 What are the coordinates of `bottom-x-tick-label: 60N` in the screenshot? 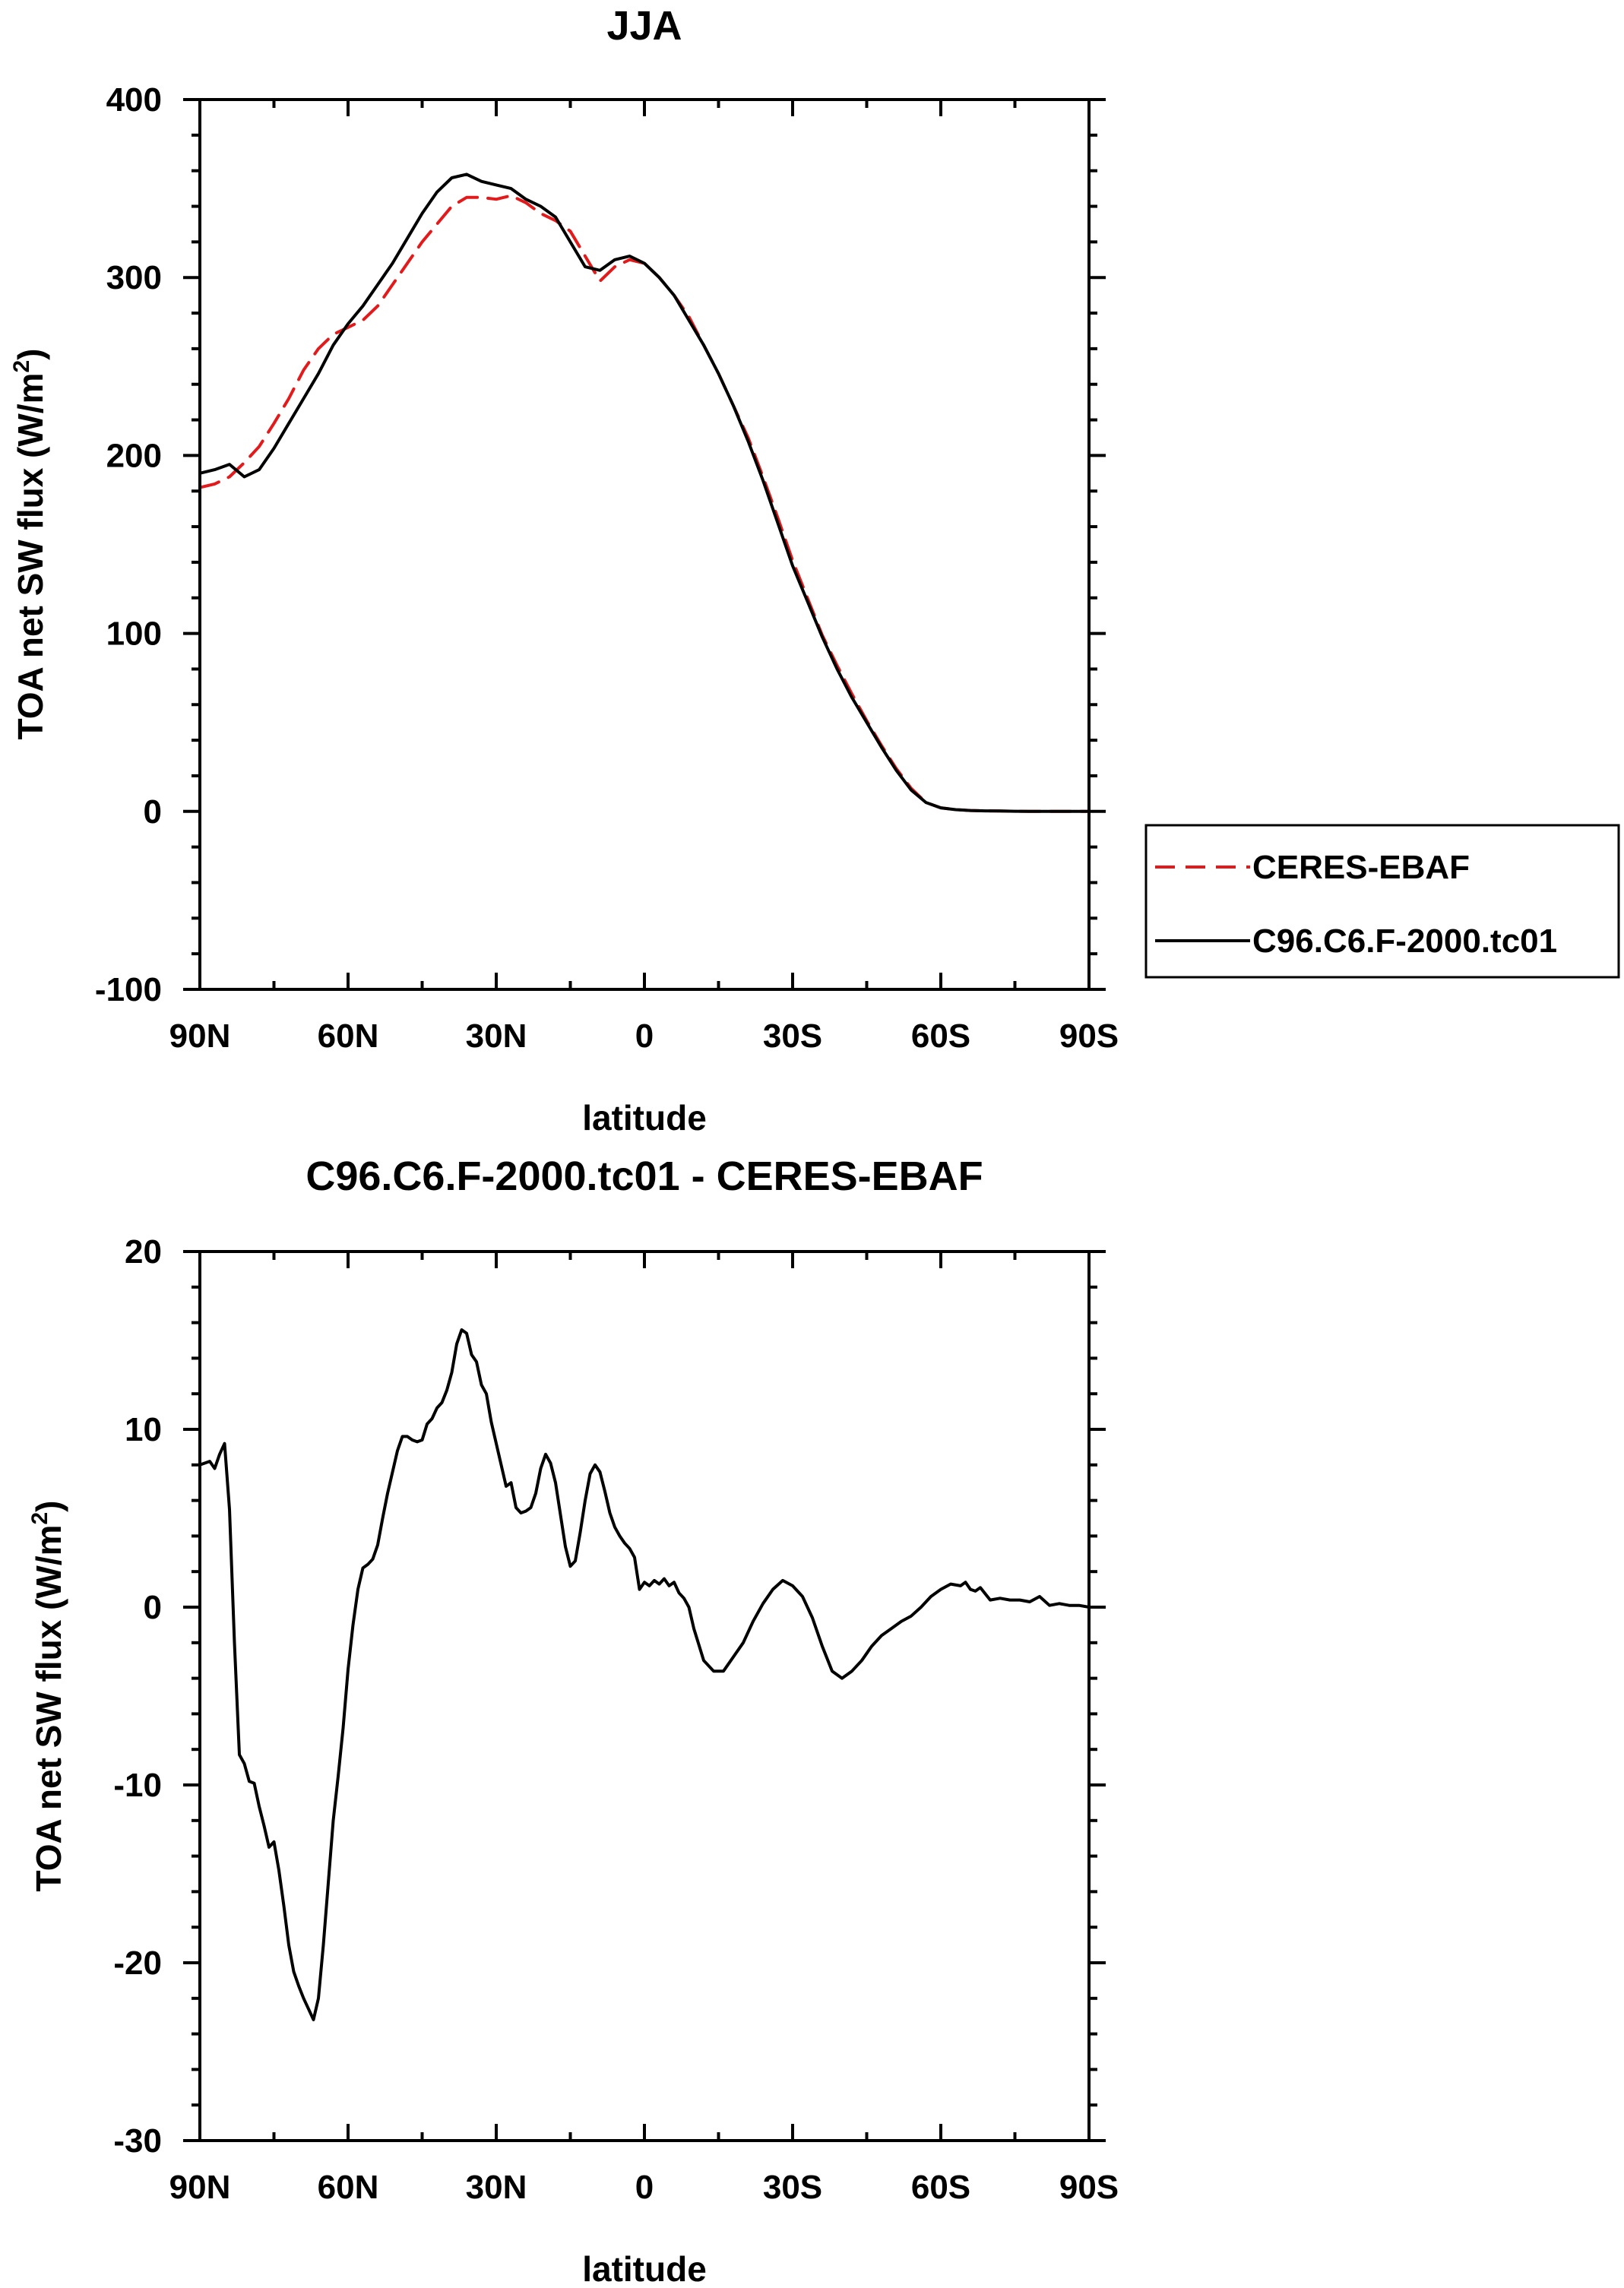 It's located at (348, 2187).